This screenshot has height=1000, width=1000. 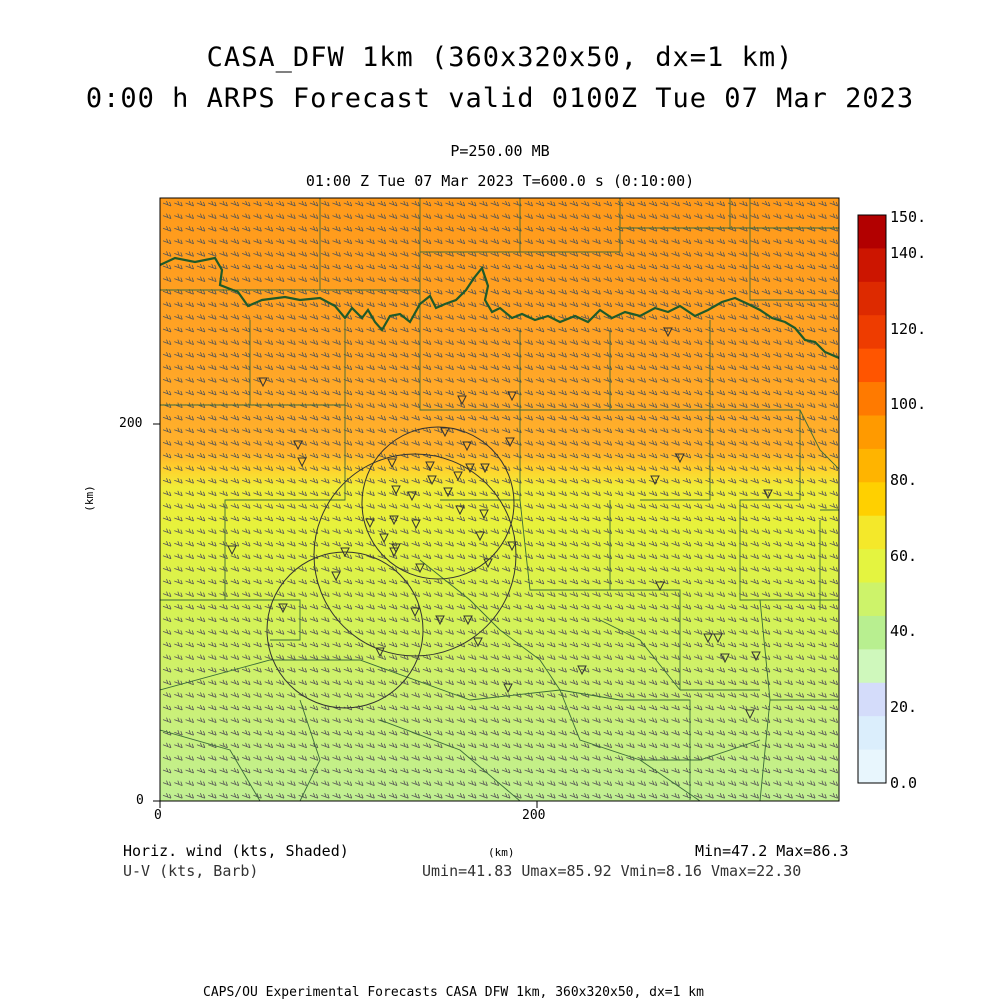 I want to click on colorbar, so click(x=872, y=499).